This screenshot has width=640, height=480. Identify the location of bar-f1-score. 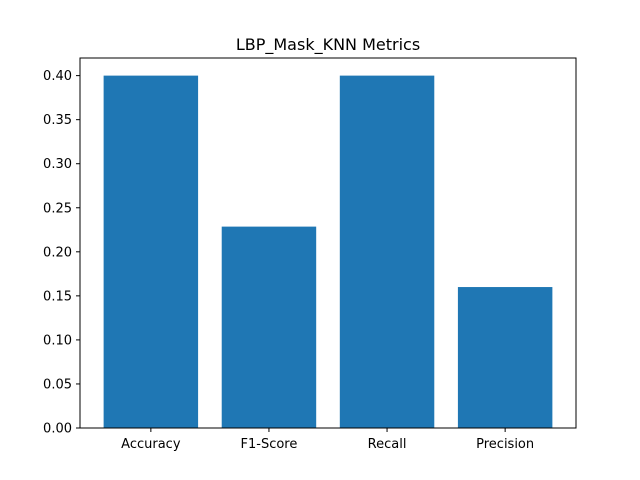
(269, 327).